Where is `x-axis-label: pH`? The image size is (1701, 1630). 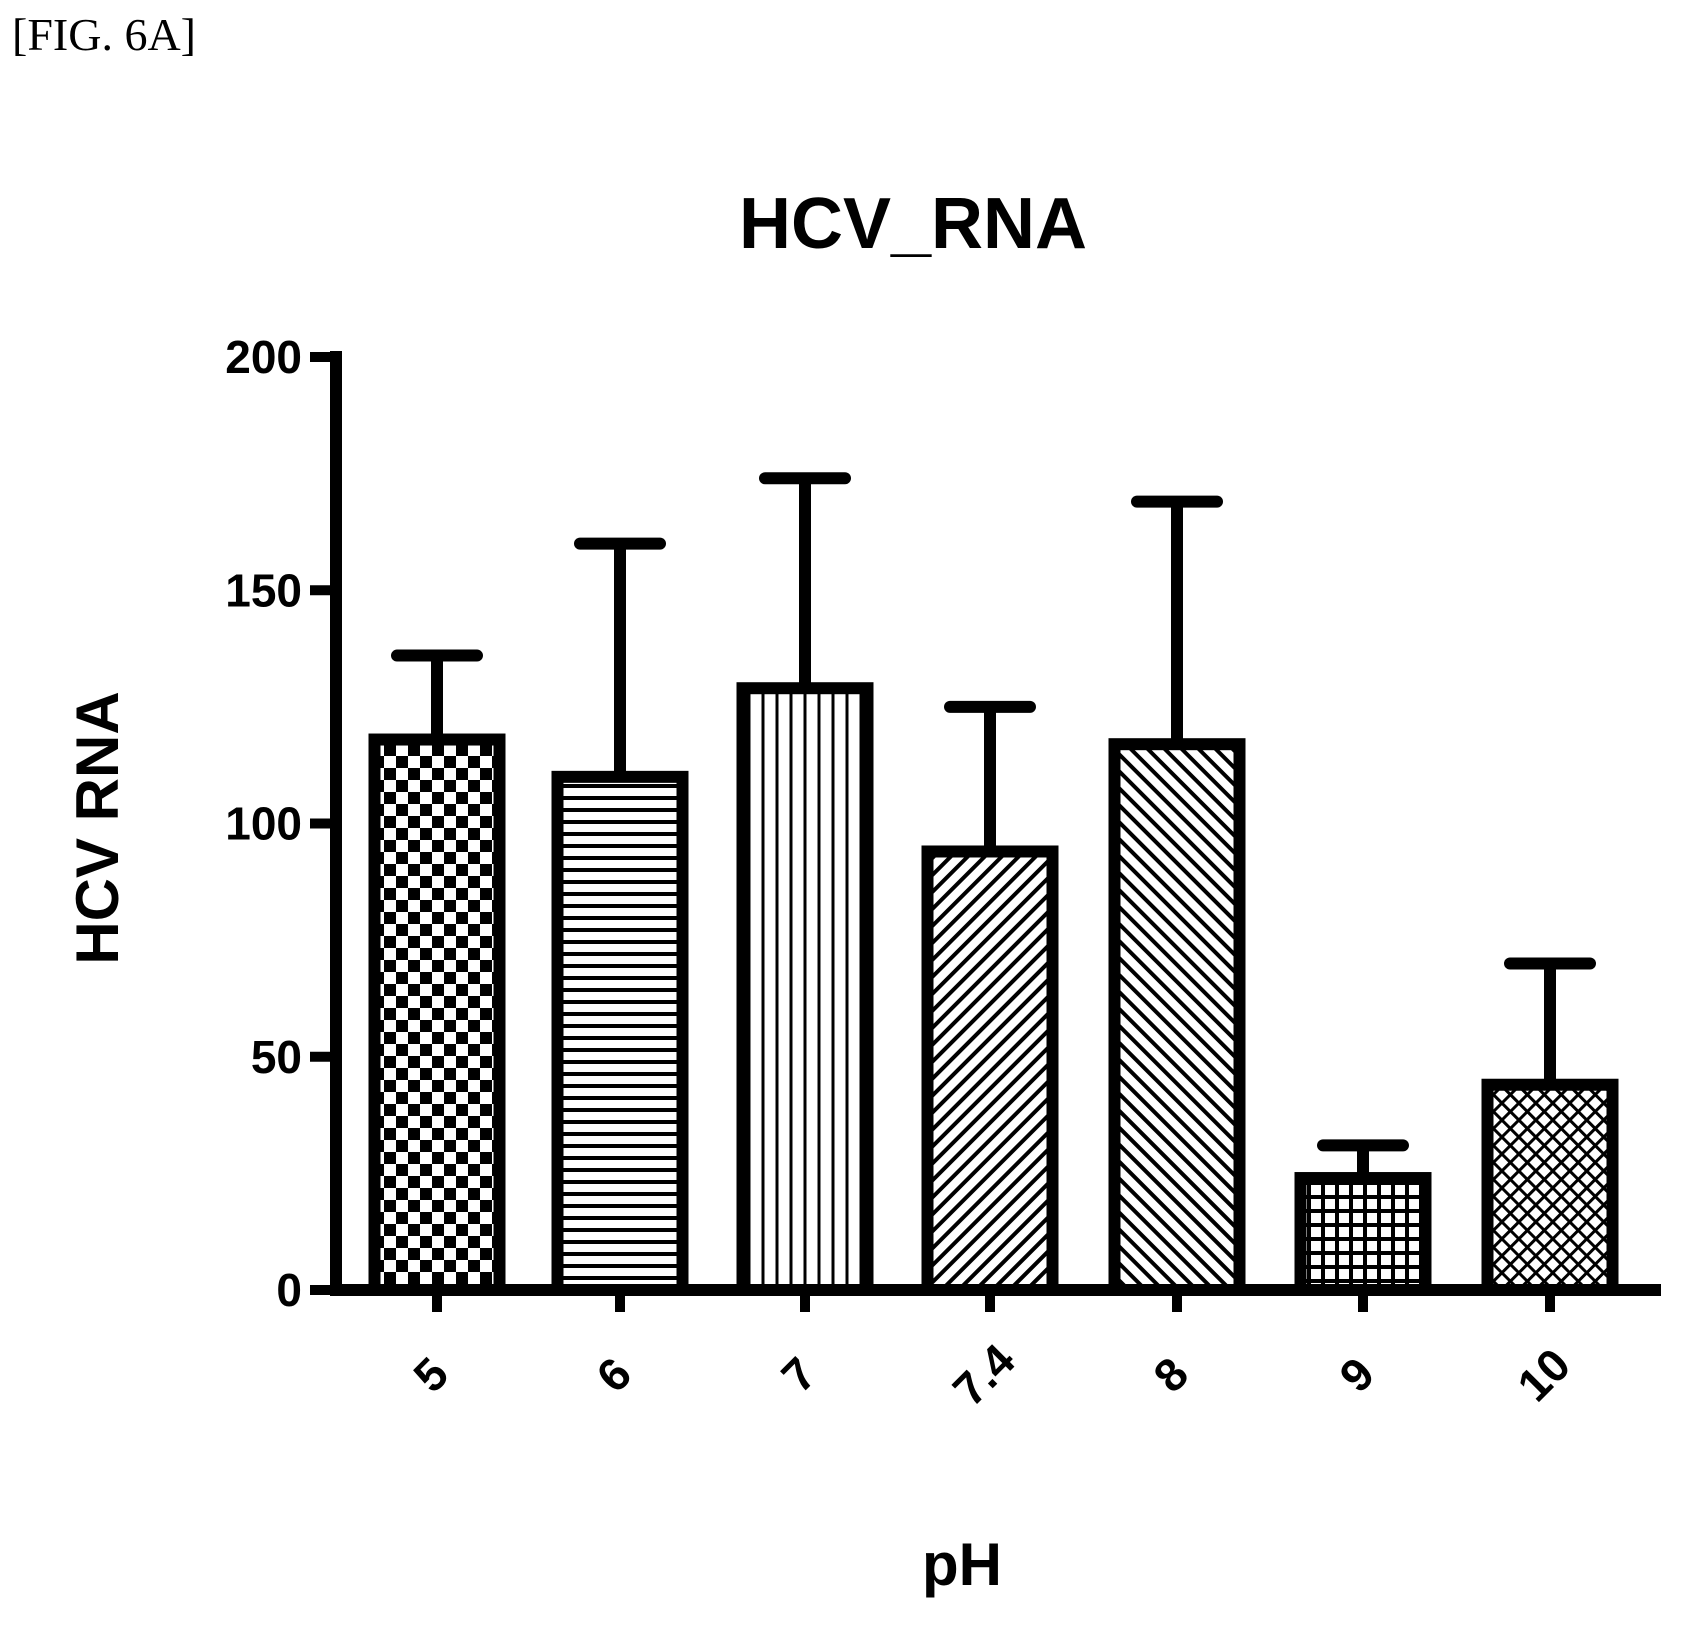
x-axis-label: pH is located at coordinates (962, 1564).